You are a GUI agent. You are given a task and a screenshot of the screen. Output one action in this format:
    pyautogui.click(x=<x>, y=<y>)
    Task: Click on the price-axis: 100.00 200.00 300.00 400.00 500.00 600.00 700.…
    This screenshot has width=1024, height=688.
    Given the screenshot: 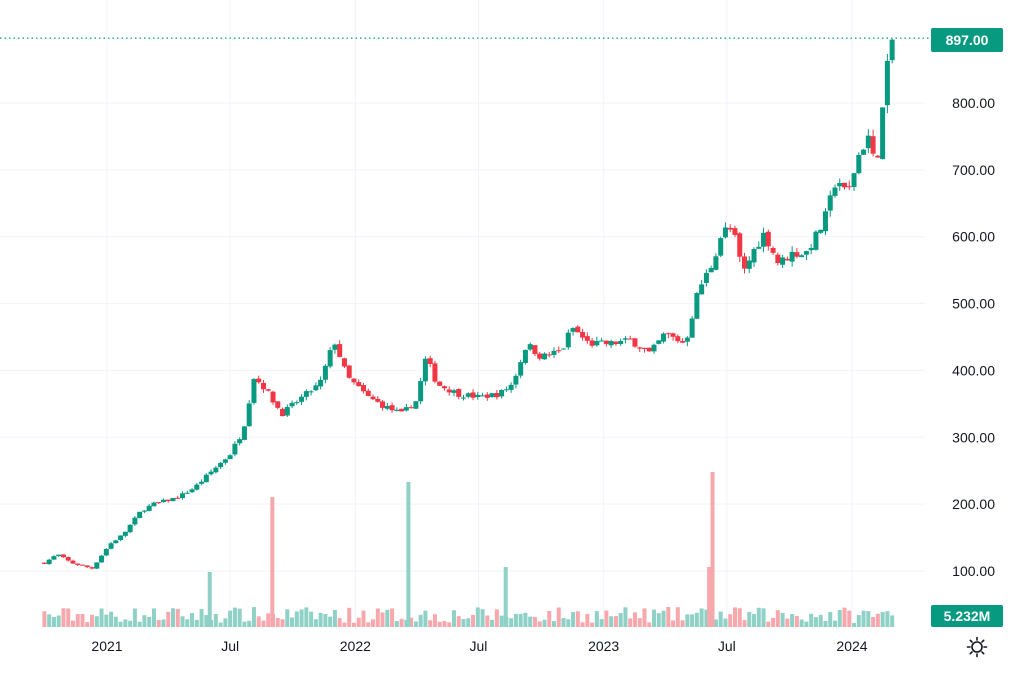 What is the action you would take?
    pyautogui.click(x=973, y=337)
    